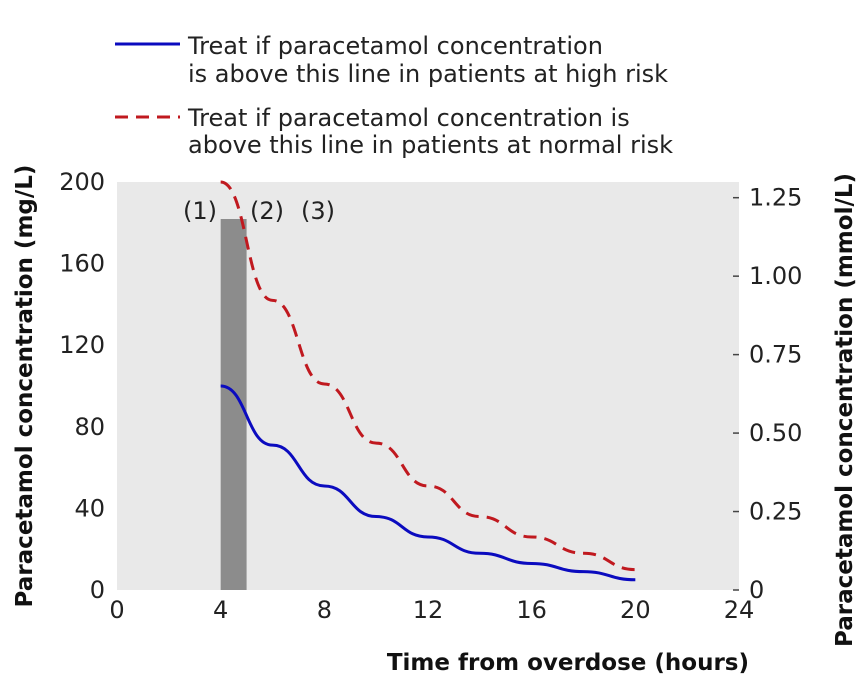 Image resolution: width=859 pixels, height=674 pixels. I want to click on x-tick-label: 16, so click(531, 610).